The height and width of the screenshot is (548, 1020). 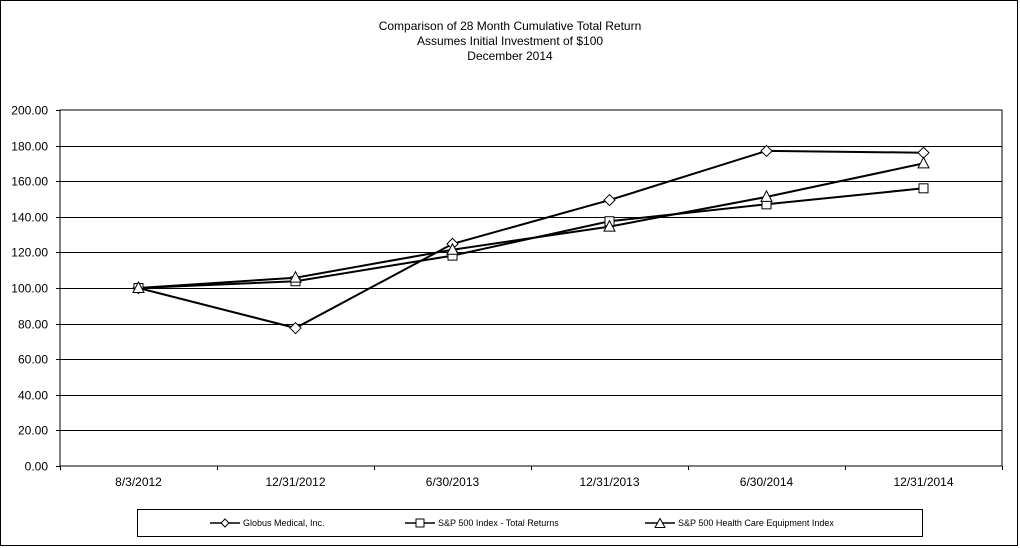 I want to click on y-tick-label: 20.00, so click(x=33, y=431).